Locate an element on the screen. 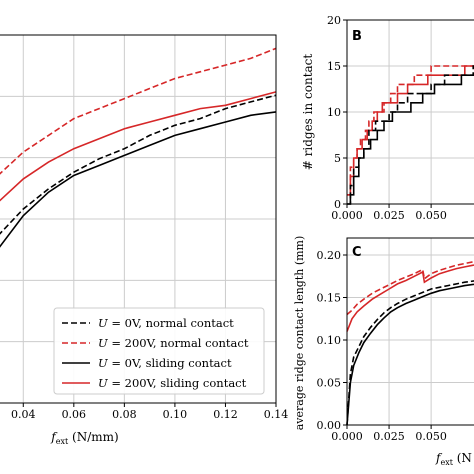 This screenshot has height=474, width=474. x-tick-label: 0.12 is located at coordinates (225, 414).